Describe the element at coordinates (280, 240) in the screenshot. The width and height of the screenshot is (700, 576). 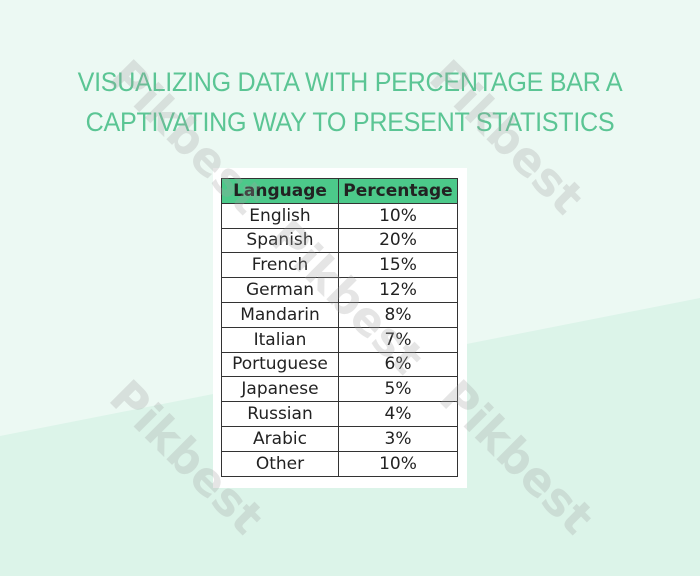
I see `cell-language: Spanish` at that location.